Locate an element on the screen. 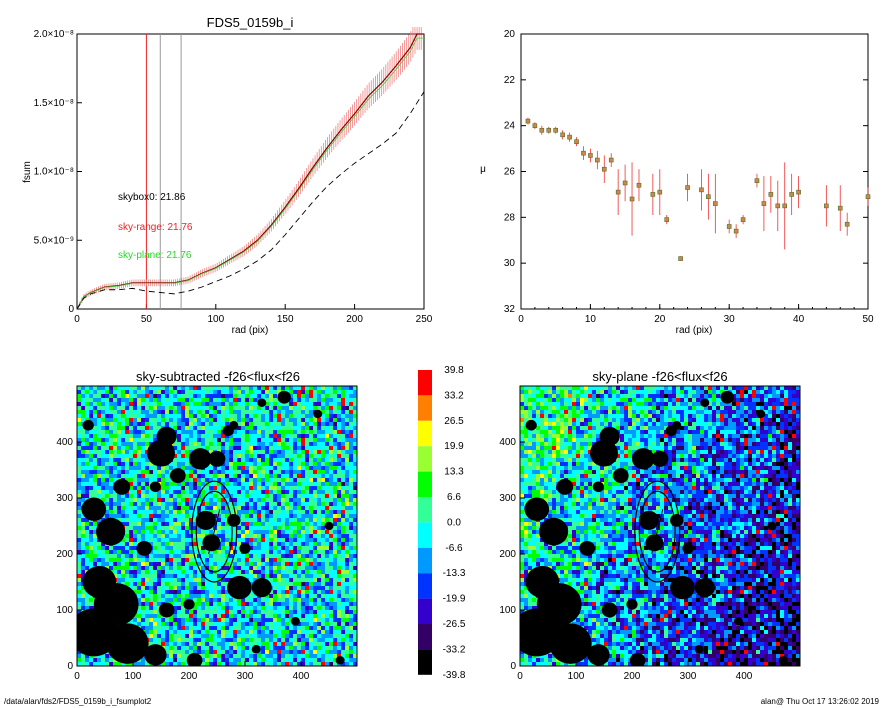 The width and height of the screenshot is (885, 708). x-tick-label: 150 is located at coordinates (285, 319).